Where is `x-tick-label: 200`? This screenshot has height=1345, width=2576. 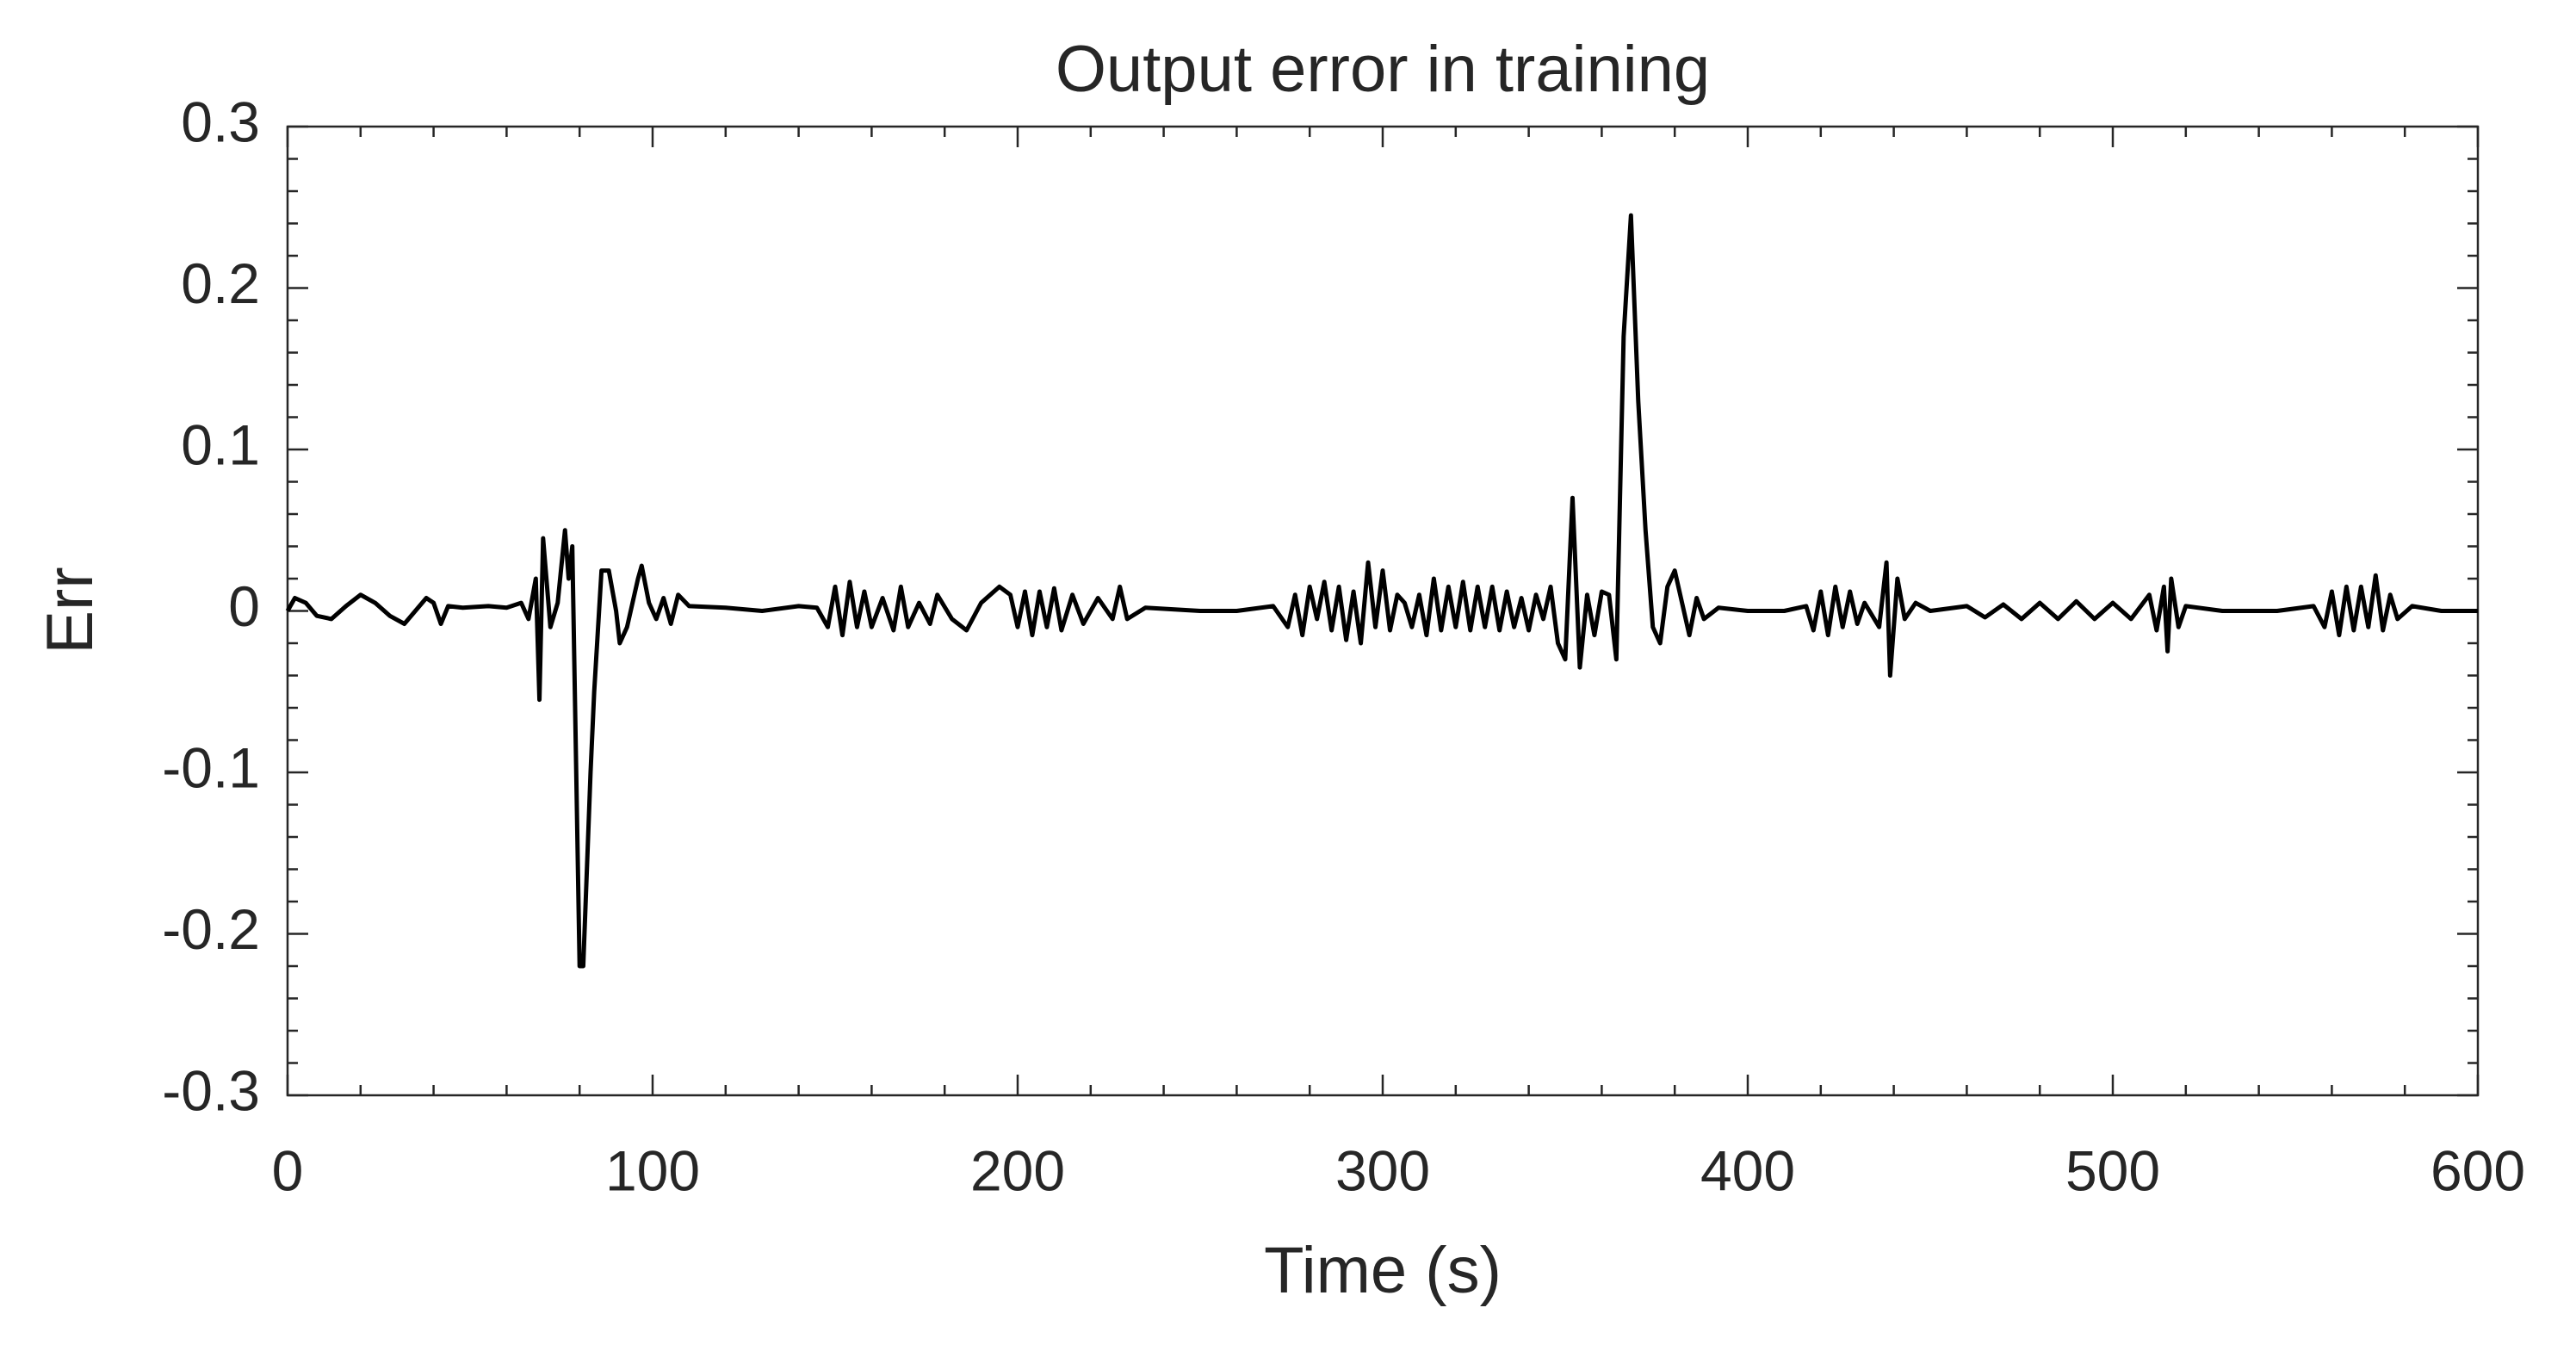
x-tick-label: 200 is located at coordinates (1018, 1170).